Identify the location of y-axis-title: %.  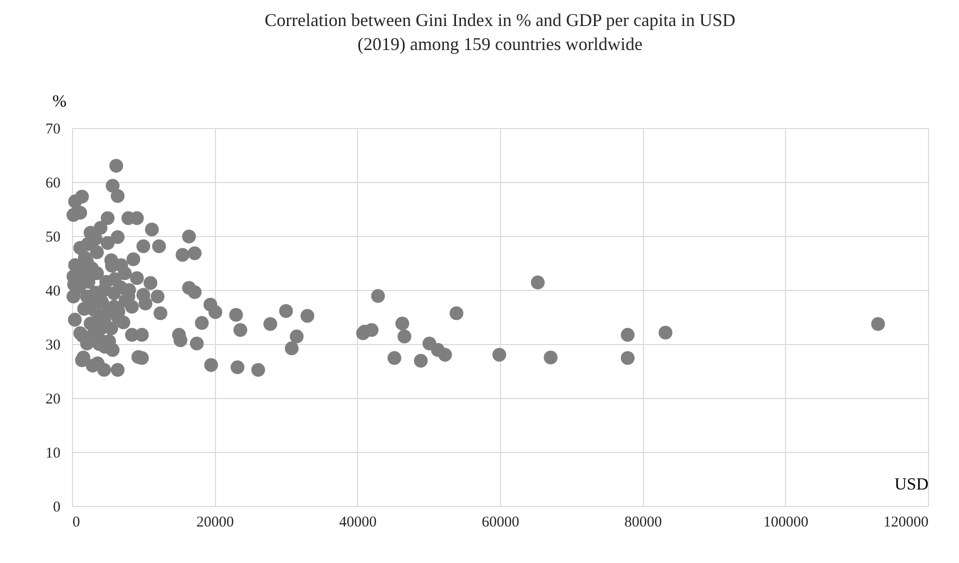
(59, 101).